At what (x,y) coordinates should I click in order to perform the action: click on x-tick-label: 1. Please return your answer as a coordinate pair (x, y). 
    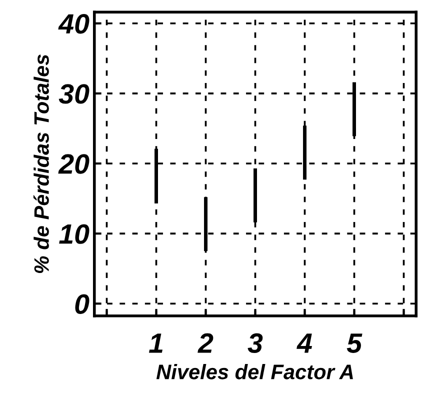
    Looking at the image, I should click on (155, 343).